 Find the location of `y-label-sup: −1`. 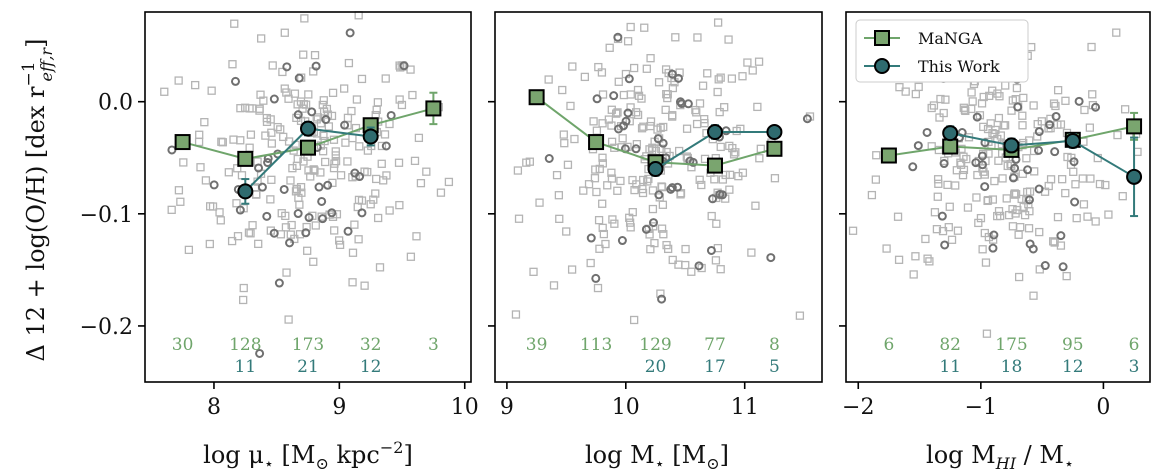

y-label-sup: −1 is located at coordinates (29, 73).